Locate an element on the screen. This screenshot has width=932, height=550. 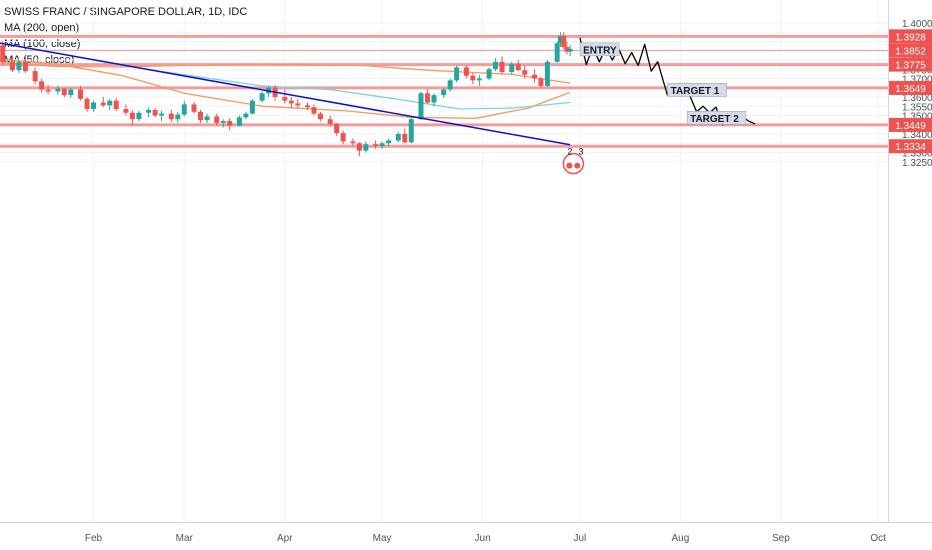
event-marker-icon is located at coordinates (573, 163).